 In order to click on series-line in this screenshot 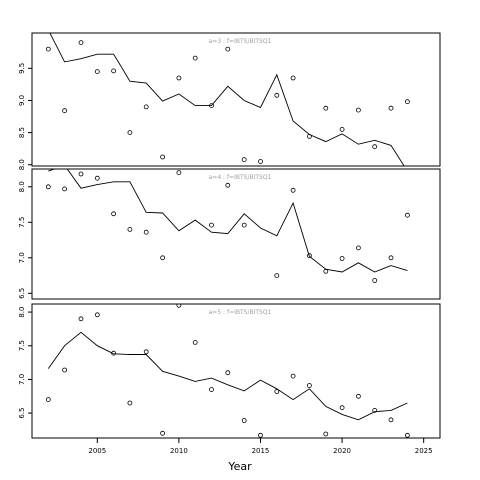, I will do `click(227, 376)`.